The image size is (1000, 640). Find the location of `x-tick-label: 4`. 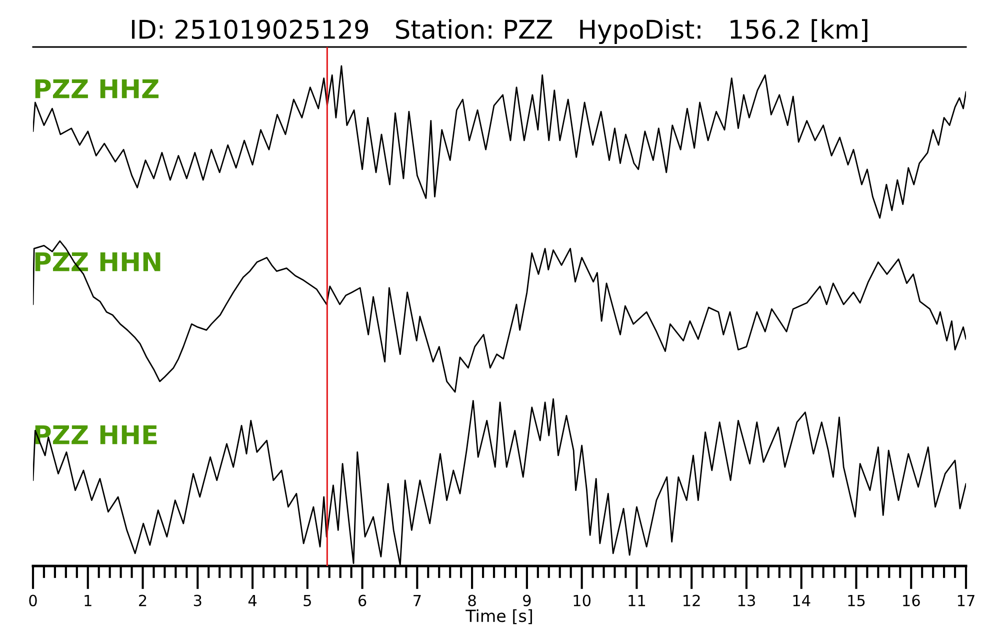

x-tick-label: 4 is located at coordinates (252, 600).